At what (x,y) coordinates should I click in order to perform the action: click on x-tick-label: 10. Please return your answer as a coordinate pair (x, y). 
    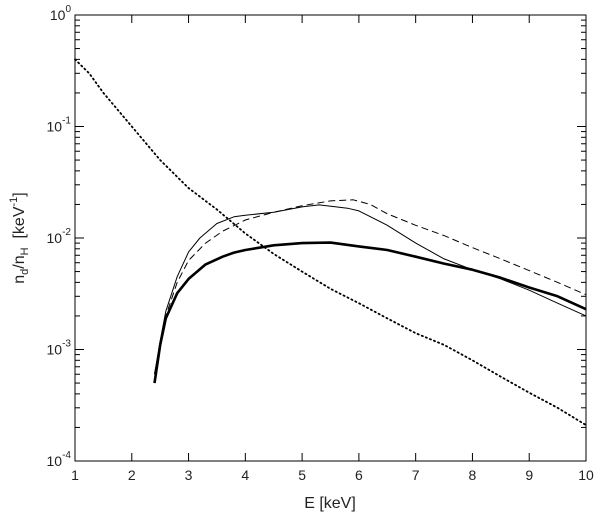
    Looking at the image, I should click on (586, 475).